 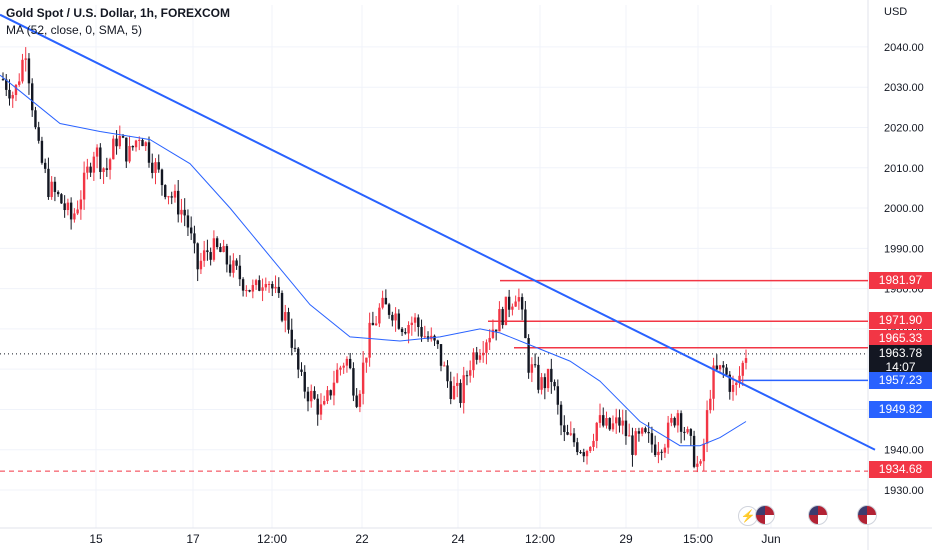 What do you see at coordinates (193, 539) in the screenshot?
I see `time-tick-label: 17` at bounding box center [193, 539].